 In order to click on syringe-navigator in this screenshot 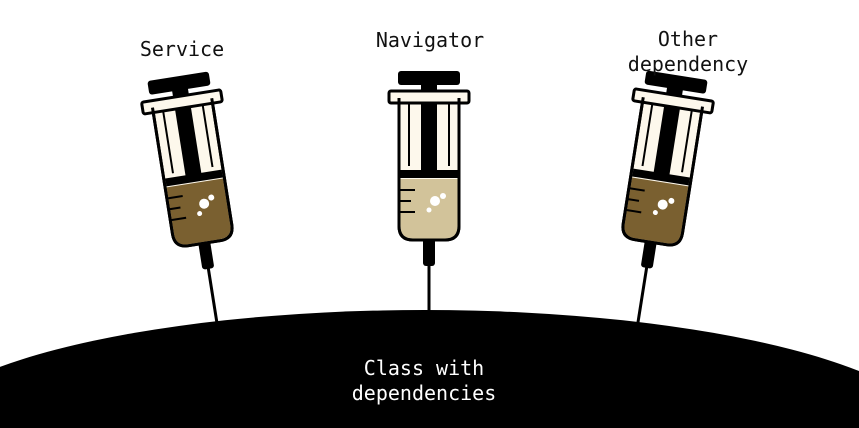, I will do `click(429, 200)`.